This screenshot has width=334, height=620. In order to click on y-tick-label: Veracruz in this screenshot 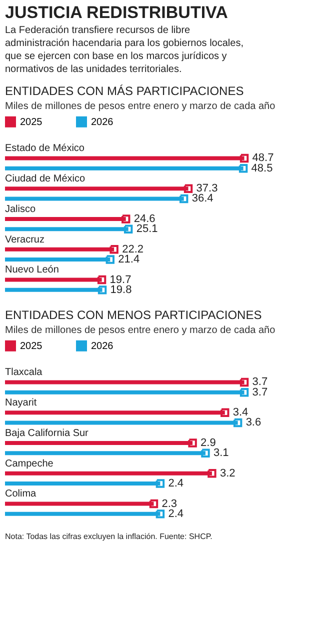, I will do `click(24, 240)`.